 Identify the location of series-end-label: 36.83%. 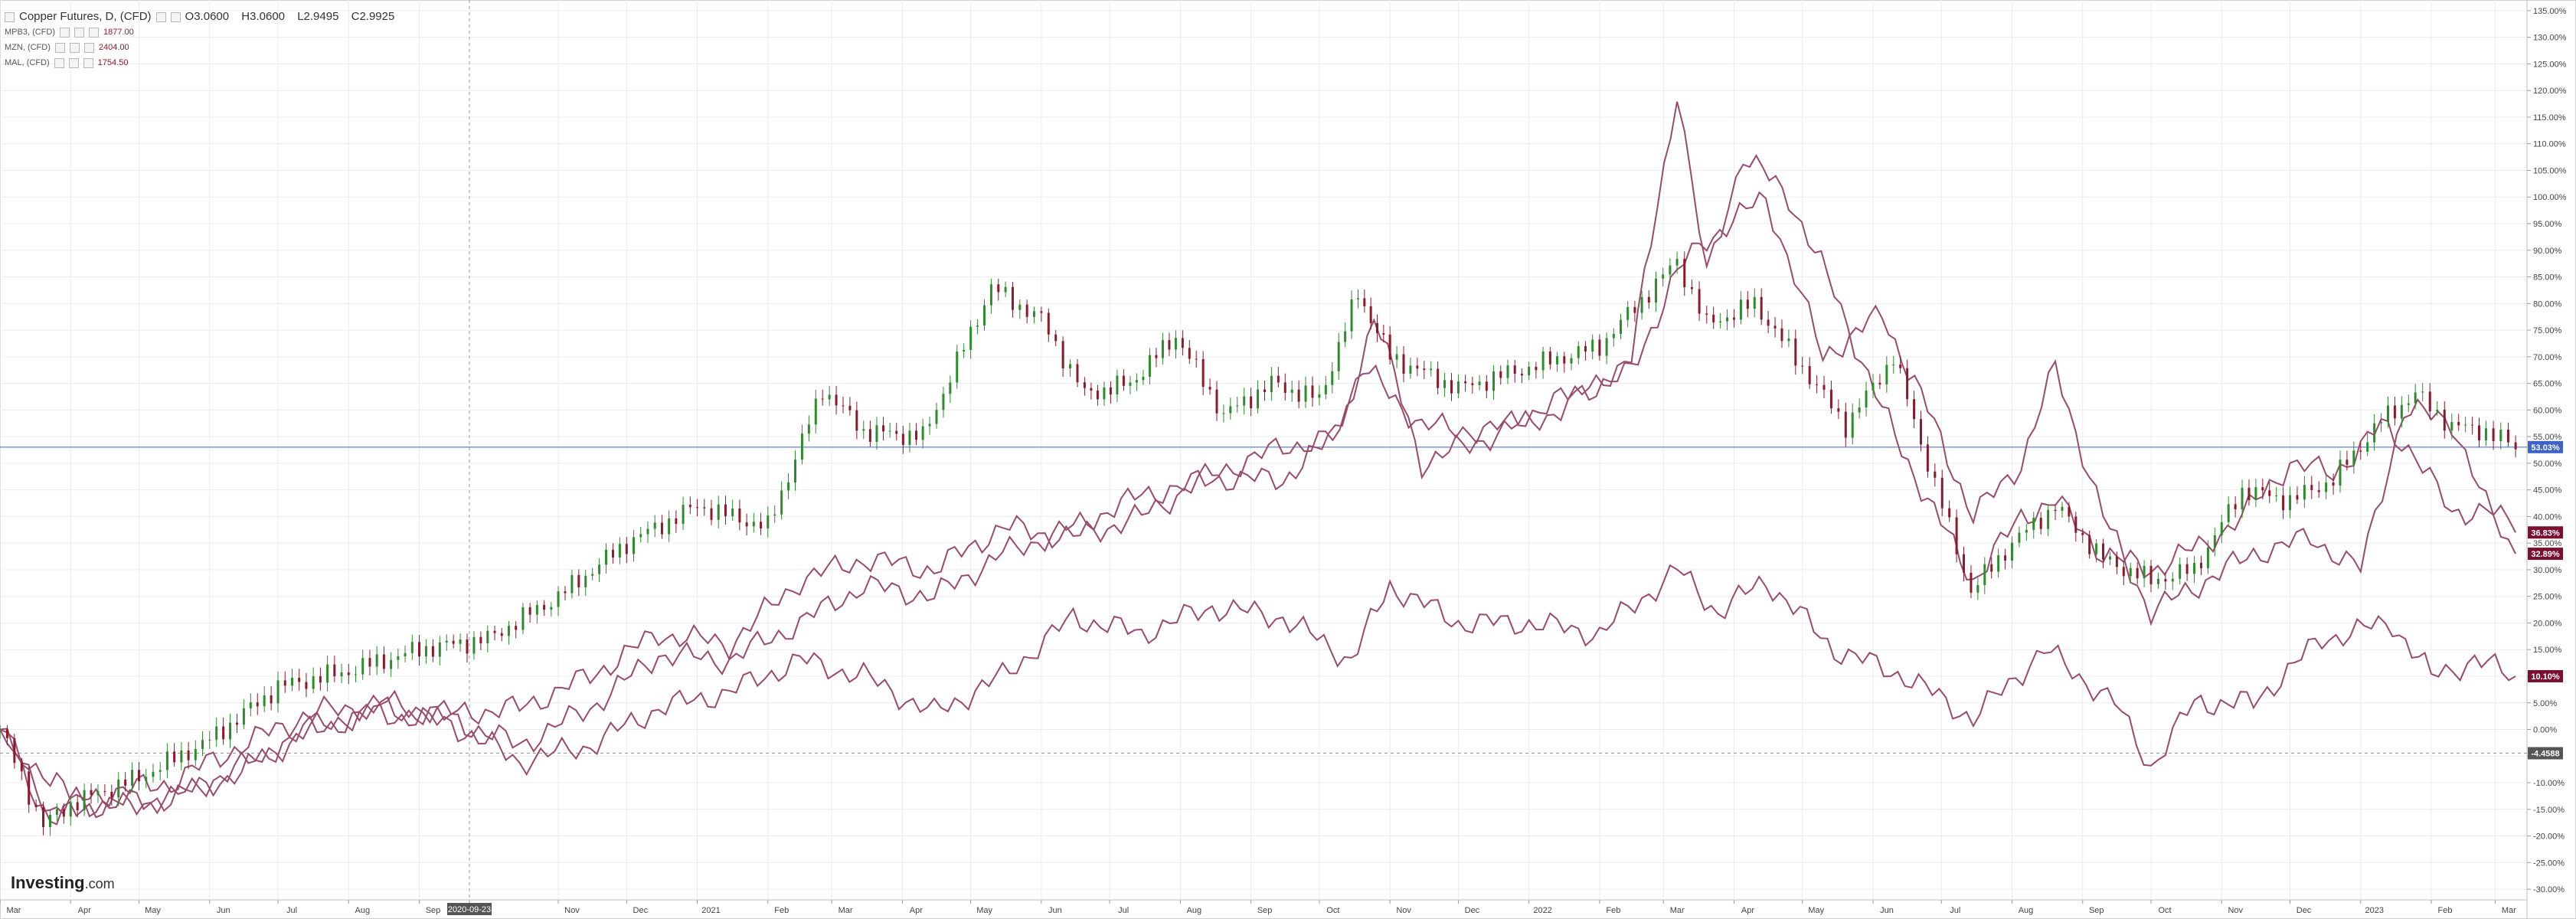
(2545, 533).